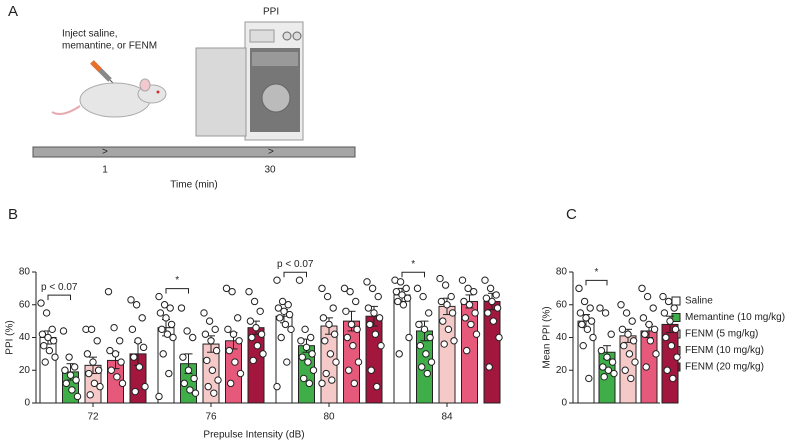 This screenshot has height=444, width=800. What do you see at coordinates (724, 350) in the screenshot?
I see `legend-label: FENM (10 mg/kg)` at bounding box center [724, 350].